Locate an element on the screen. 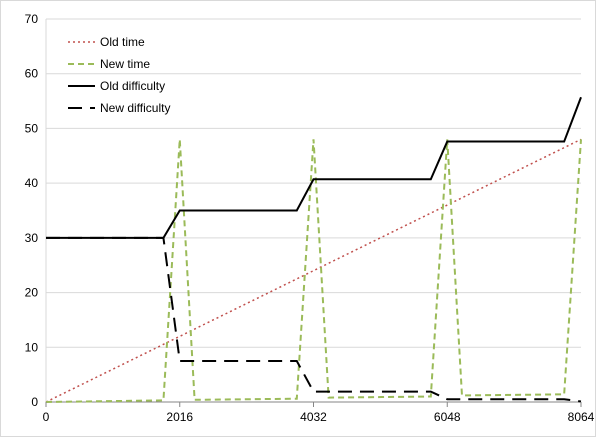  legend-label: Old difficulty is located at coordinates (132, 86).